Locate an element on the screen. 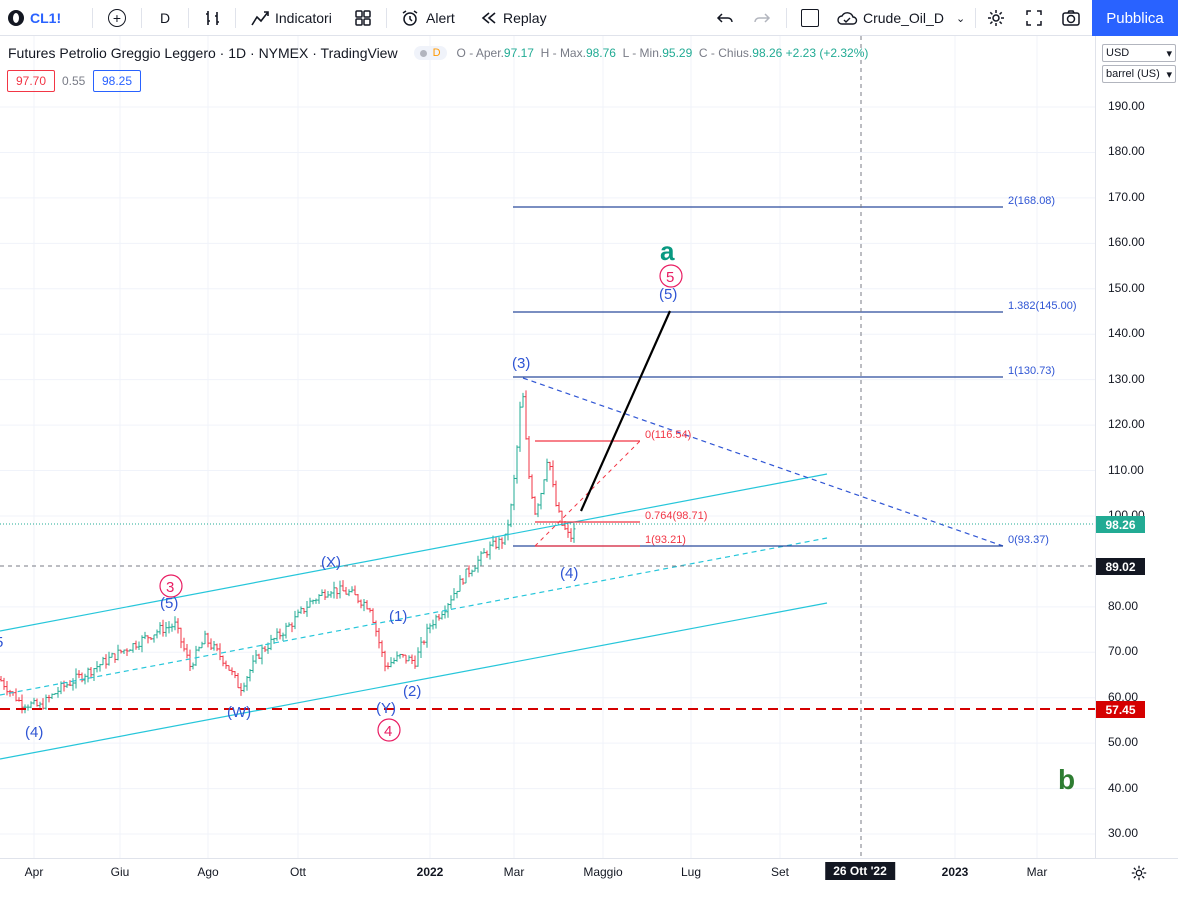  fib-inner-trend is located at coordinates (587, 493).